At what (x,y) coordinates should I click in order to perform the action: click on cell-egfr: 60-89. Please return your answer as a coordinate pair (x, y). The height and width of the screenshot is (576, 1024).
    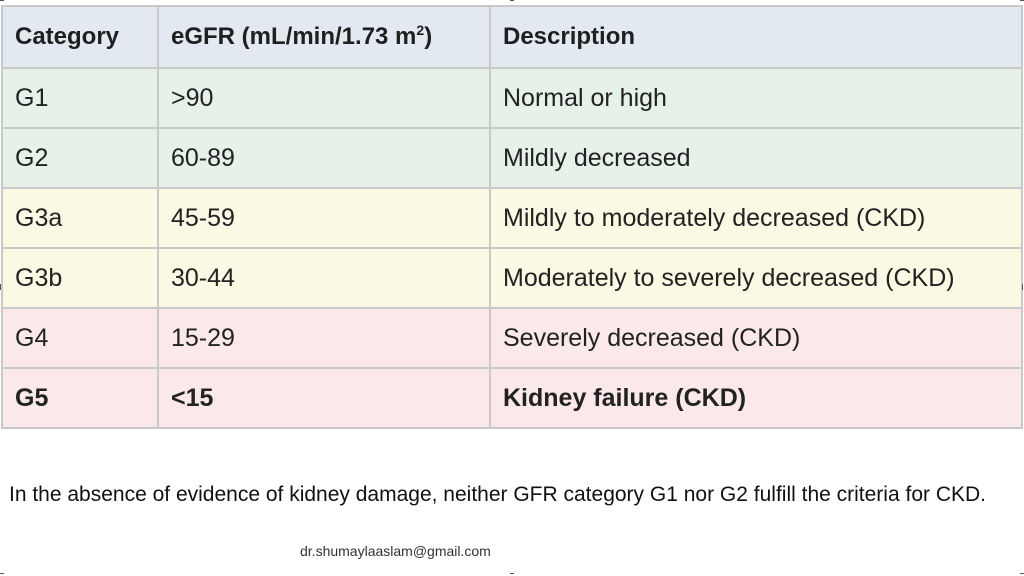
    Looking at the image, I should click on (324, 158).